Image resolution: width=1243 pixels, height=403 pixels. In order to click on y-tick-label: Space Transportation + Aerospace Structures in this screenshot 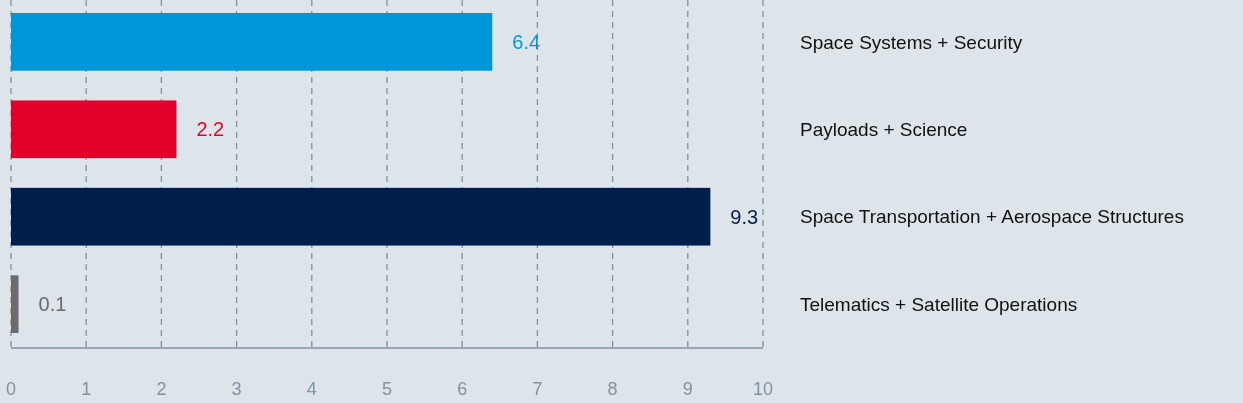, I will do `click(992, 217)`.